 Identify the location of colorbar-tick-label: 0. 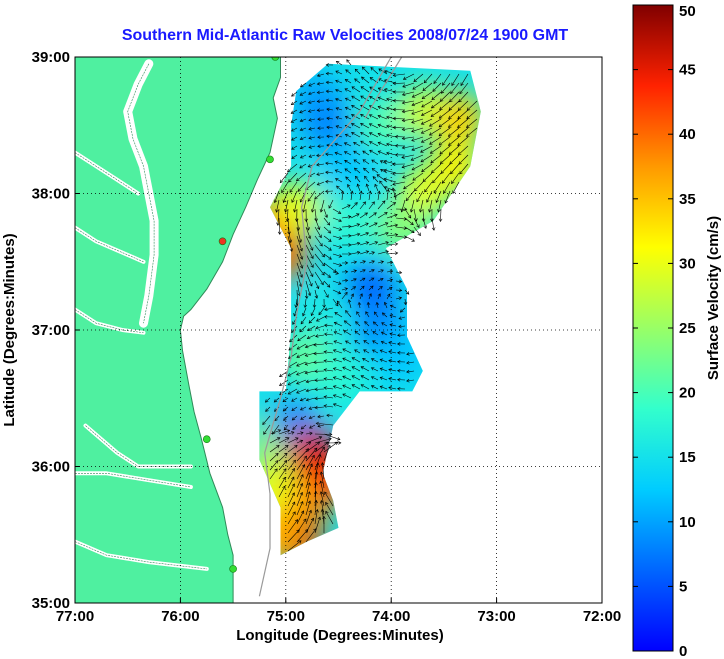
(683, 651).